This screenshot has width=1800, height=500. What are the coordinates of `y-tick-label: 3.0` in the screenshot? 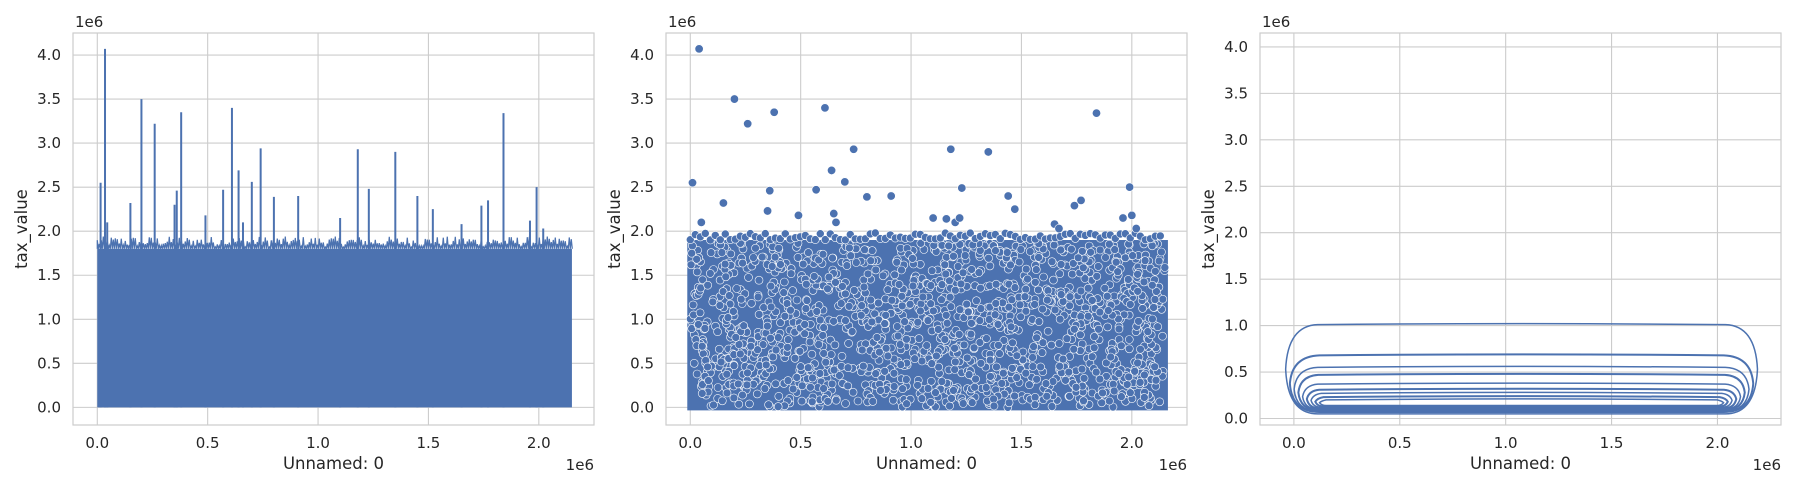 It's located at (642, 143).